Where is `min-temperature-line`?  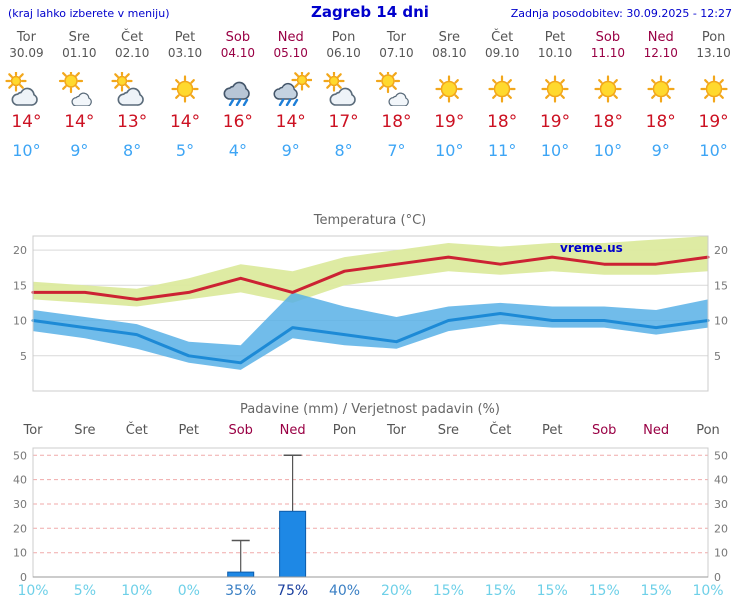
min-temperature-line is located at coordinates (370, 338).